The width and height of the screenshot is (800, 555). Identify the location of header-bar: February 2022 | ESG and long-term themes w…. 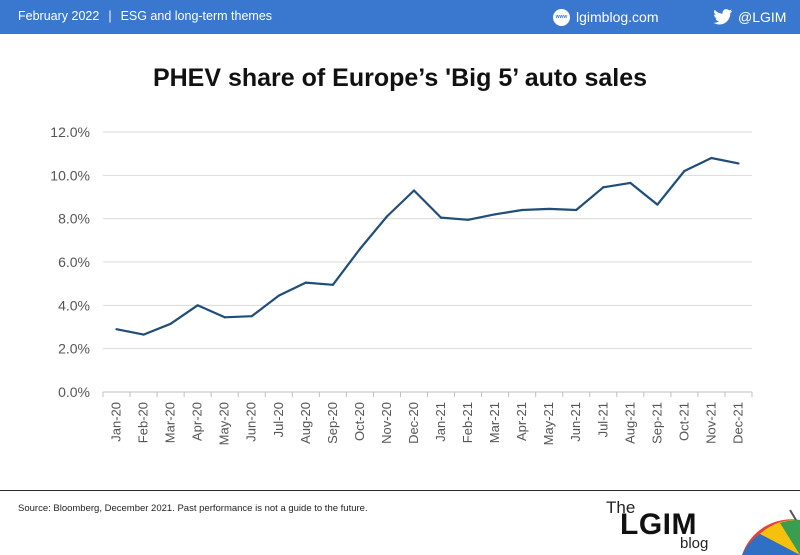
(400, 17).